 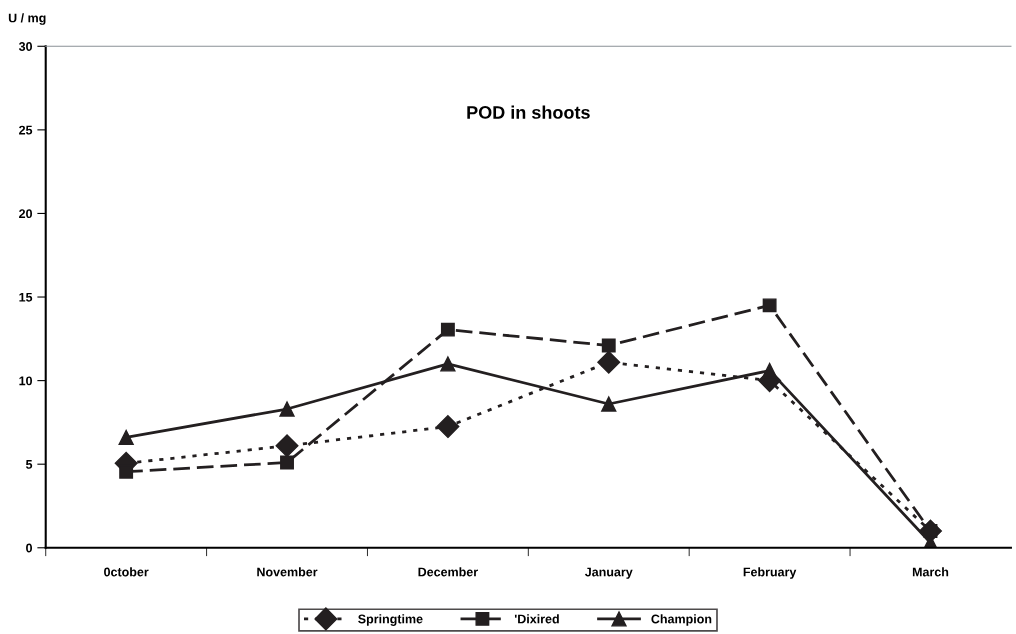 What do you see at coordinates (27, 19) in the screenshot?
I see `y-axis-title: U / mg` at bounding box center [27, 19].